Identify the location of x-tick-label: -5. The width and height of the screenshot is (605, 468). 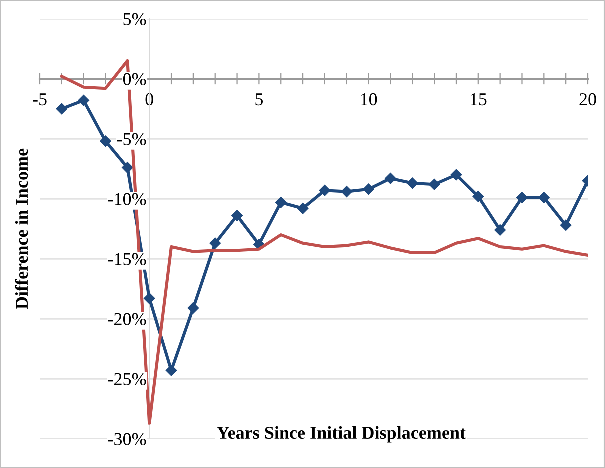
(40, 100).